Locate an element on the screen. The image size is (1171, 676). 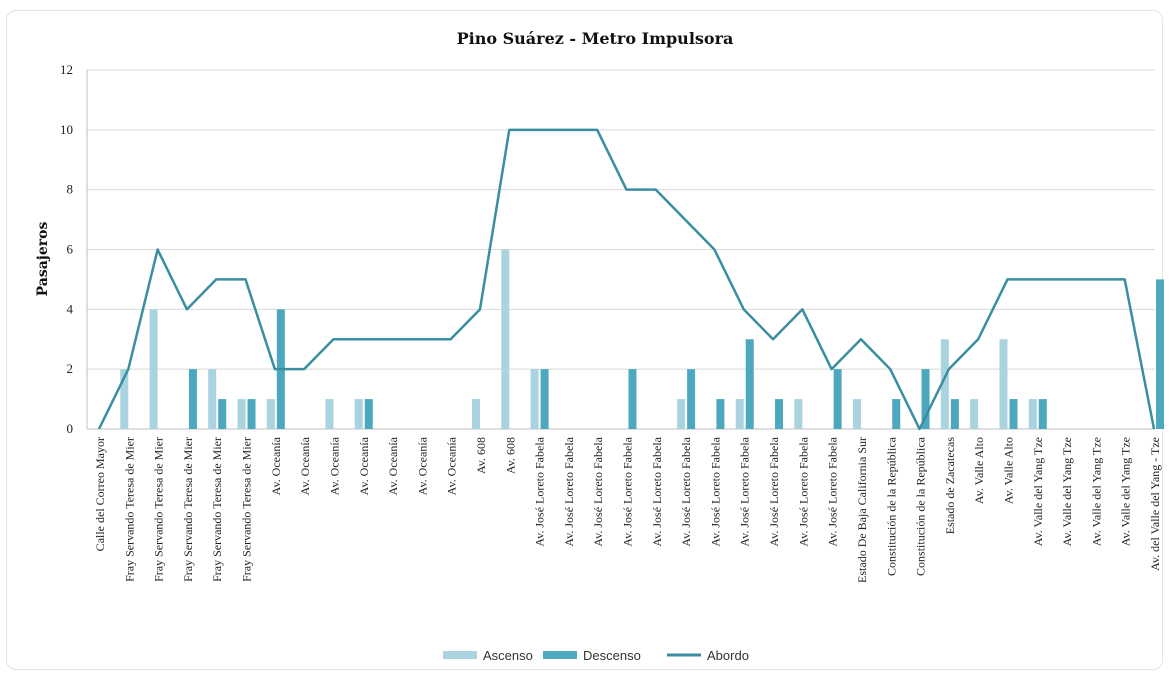
y-tick-label: 10 is located at coordinates (66, 129).